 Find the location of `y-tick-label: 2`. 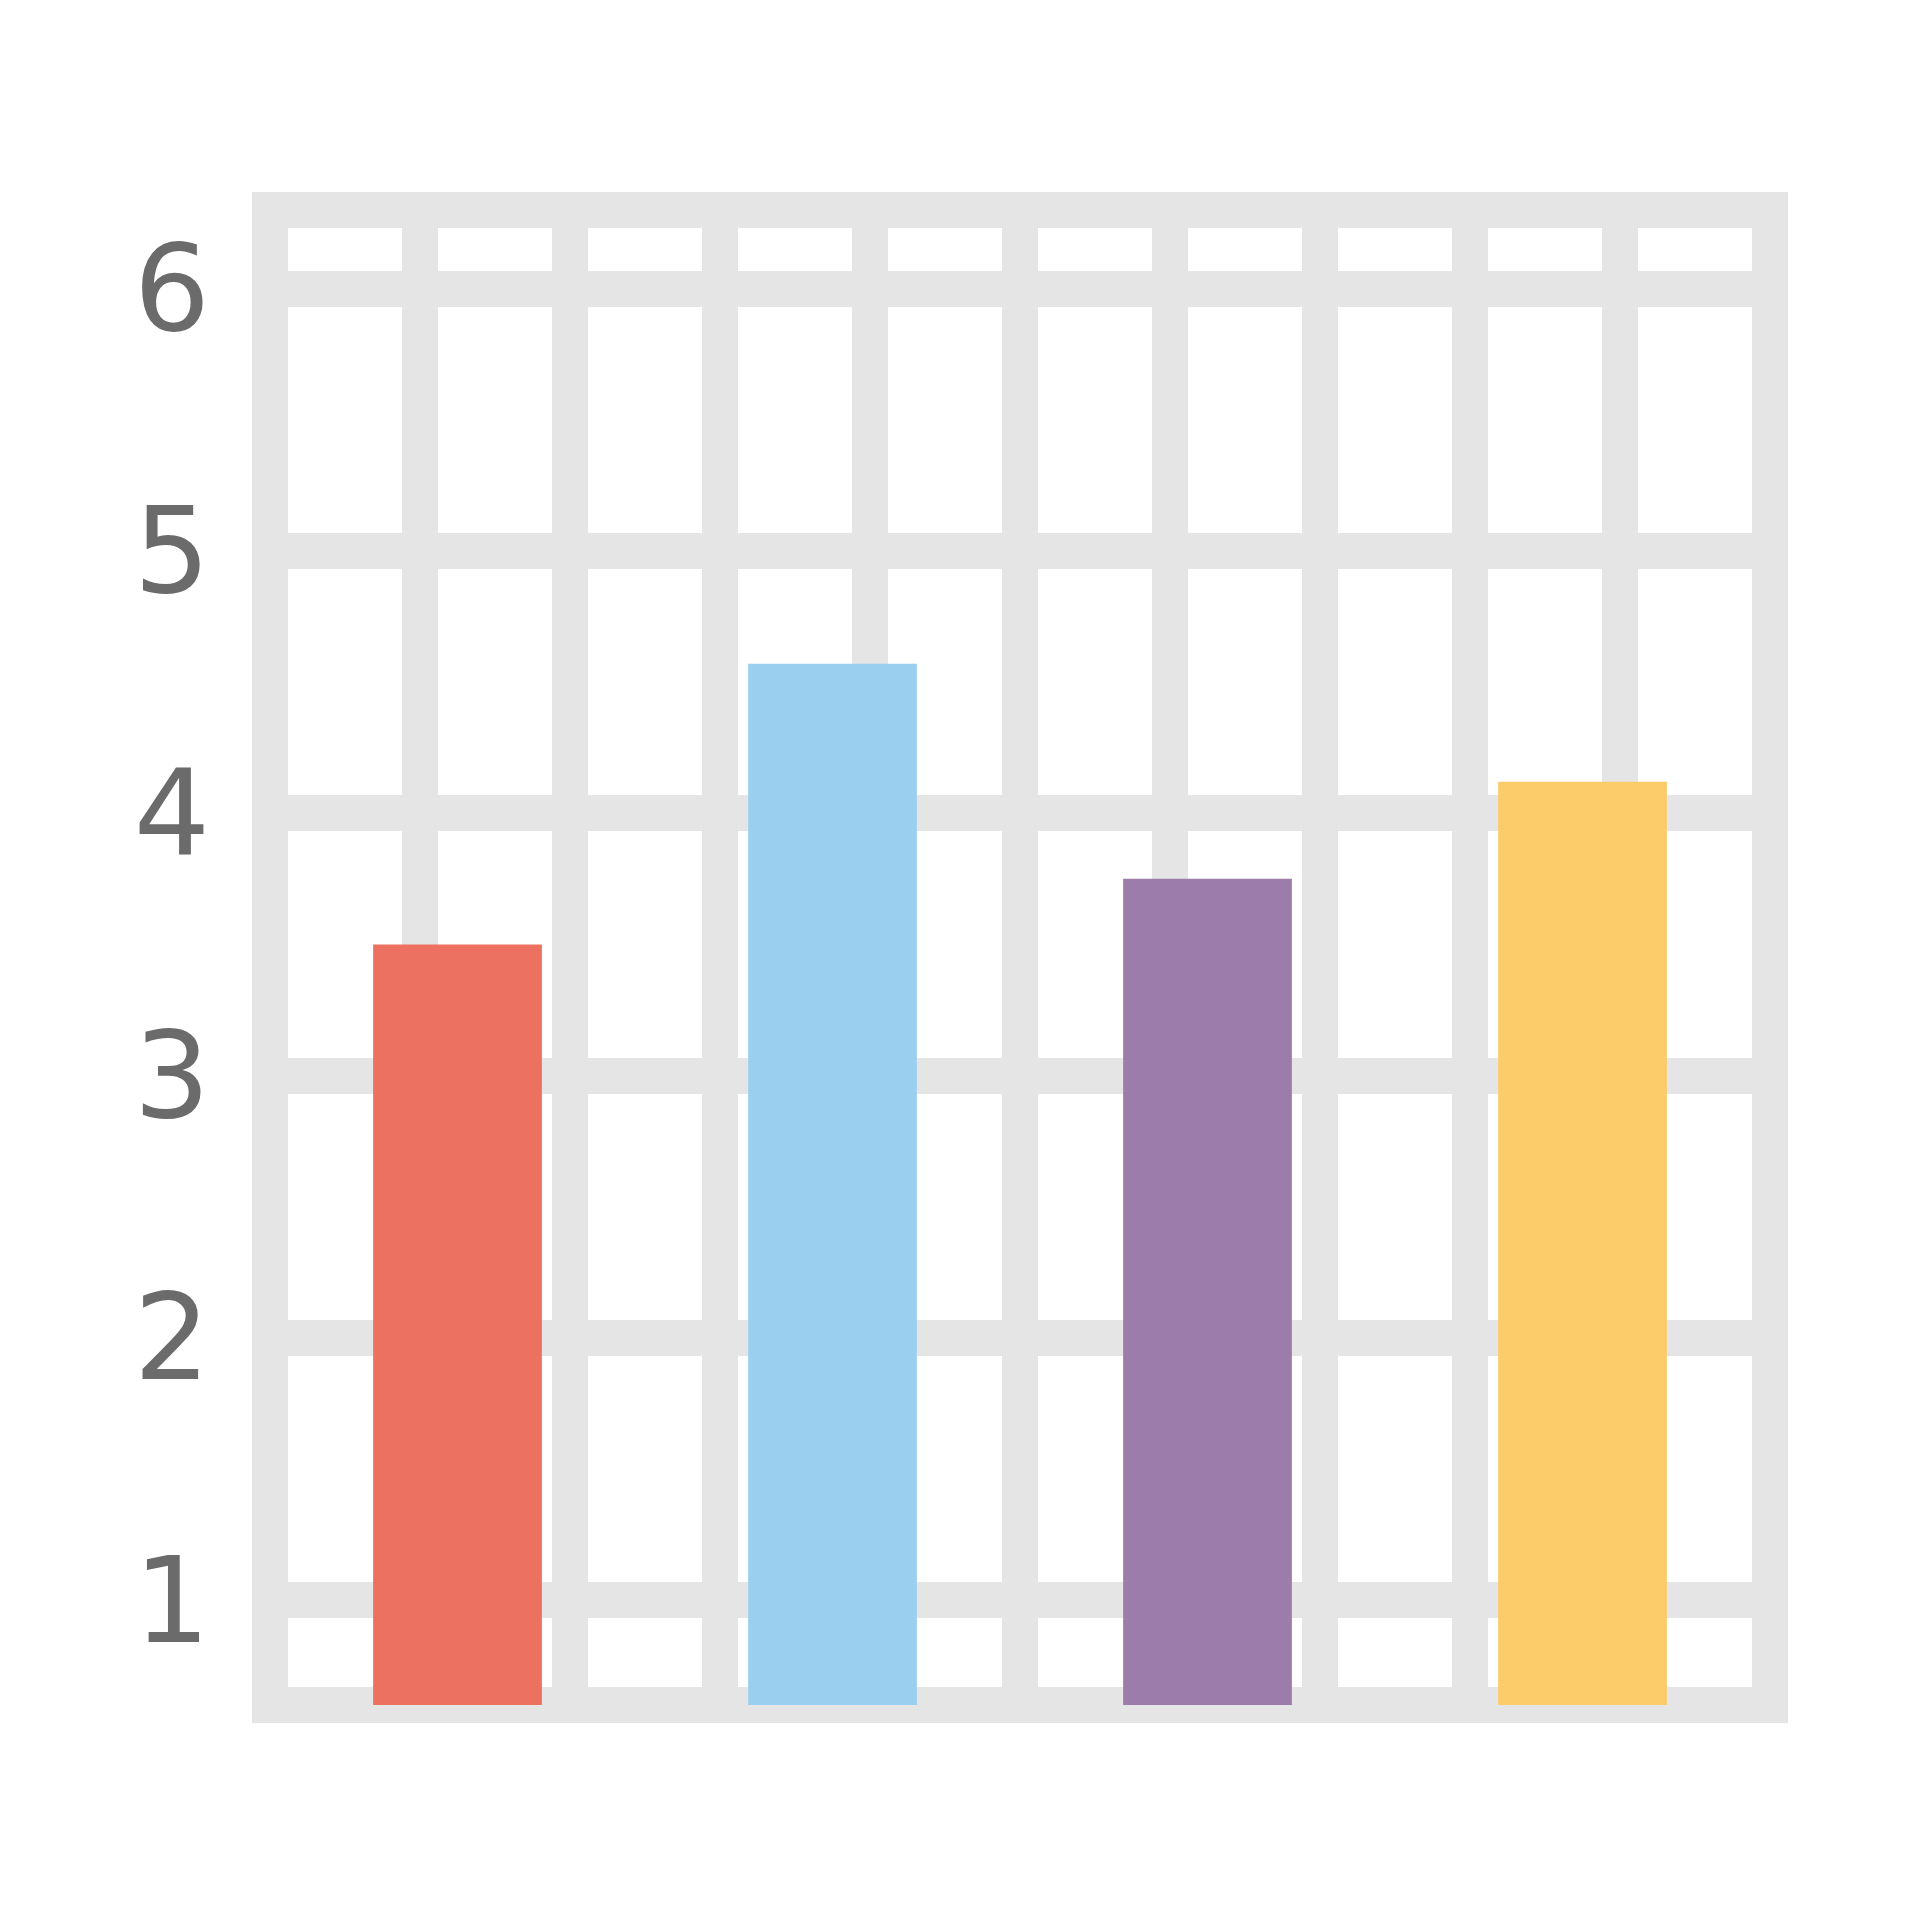

y-tick-label: 2 is located at coordinates (171, 1338).